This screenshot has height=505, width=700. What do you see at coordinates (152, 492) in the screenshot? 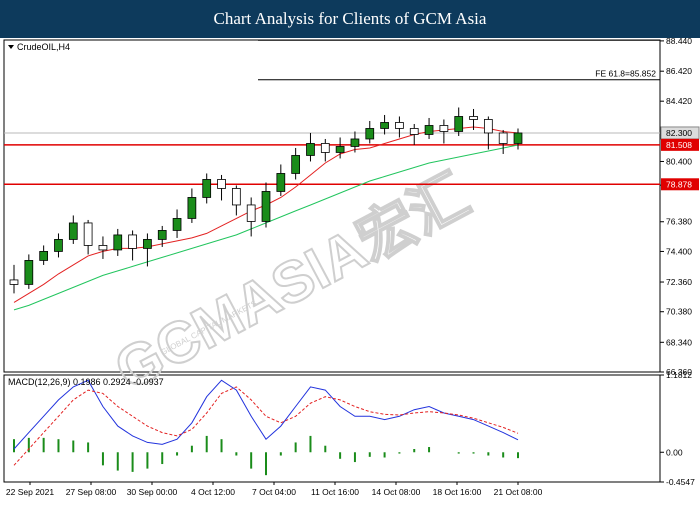
I see `time-tick-label: 30 Sep 00:00` at bounding box center [152, 492].